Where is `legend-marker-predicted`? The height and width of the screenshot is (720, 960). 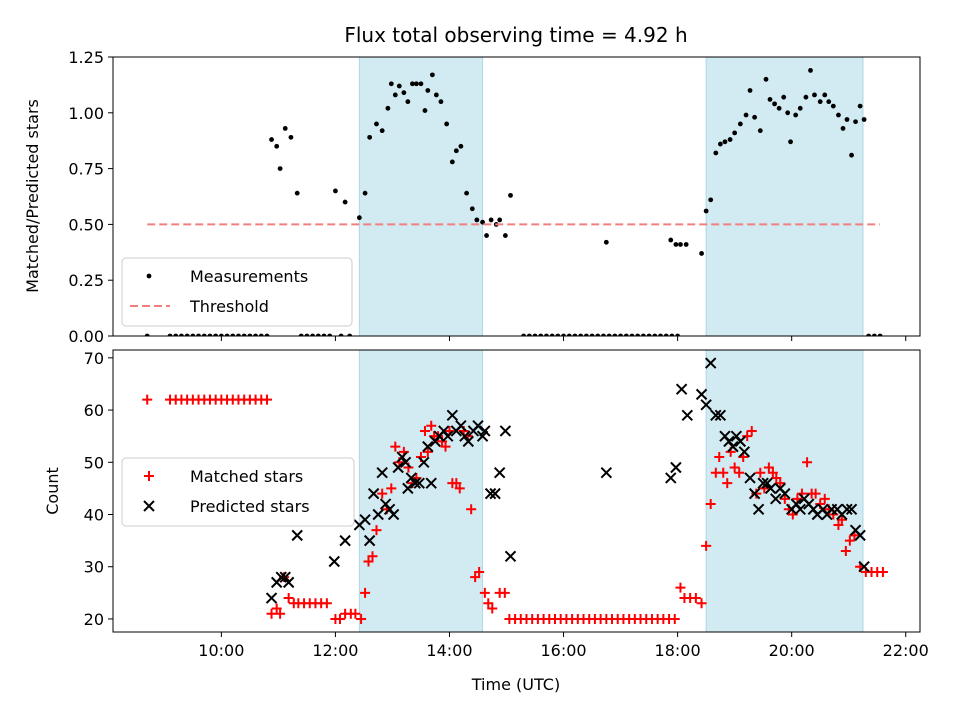
legend-marker-predicted is located at coordinates (149, 506).